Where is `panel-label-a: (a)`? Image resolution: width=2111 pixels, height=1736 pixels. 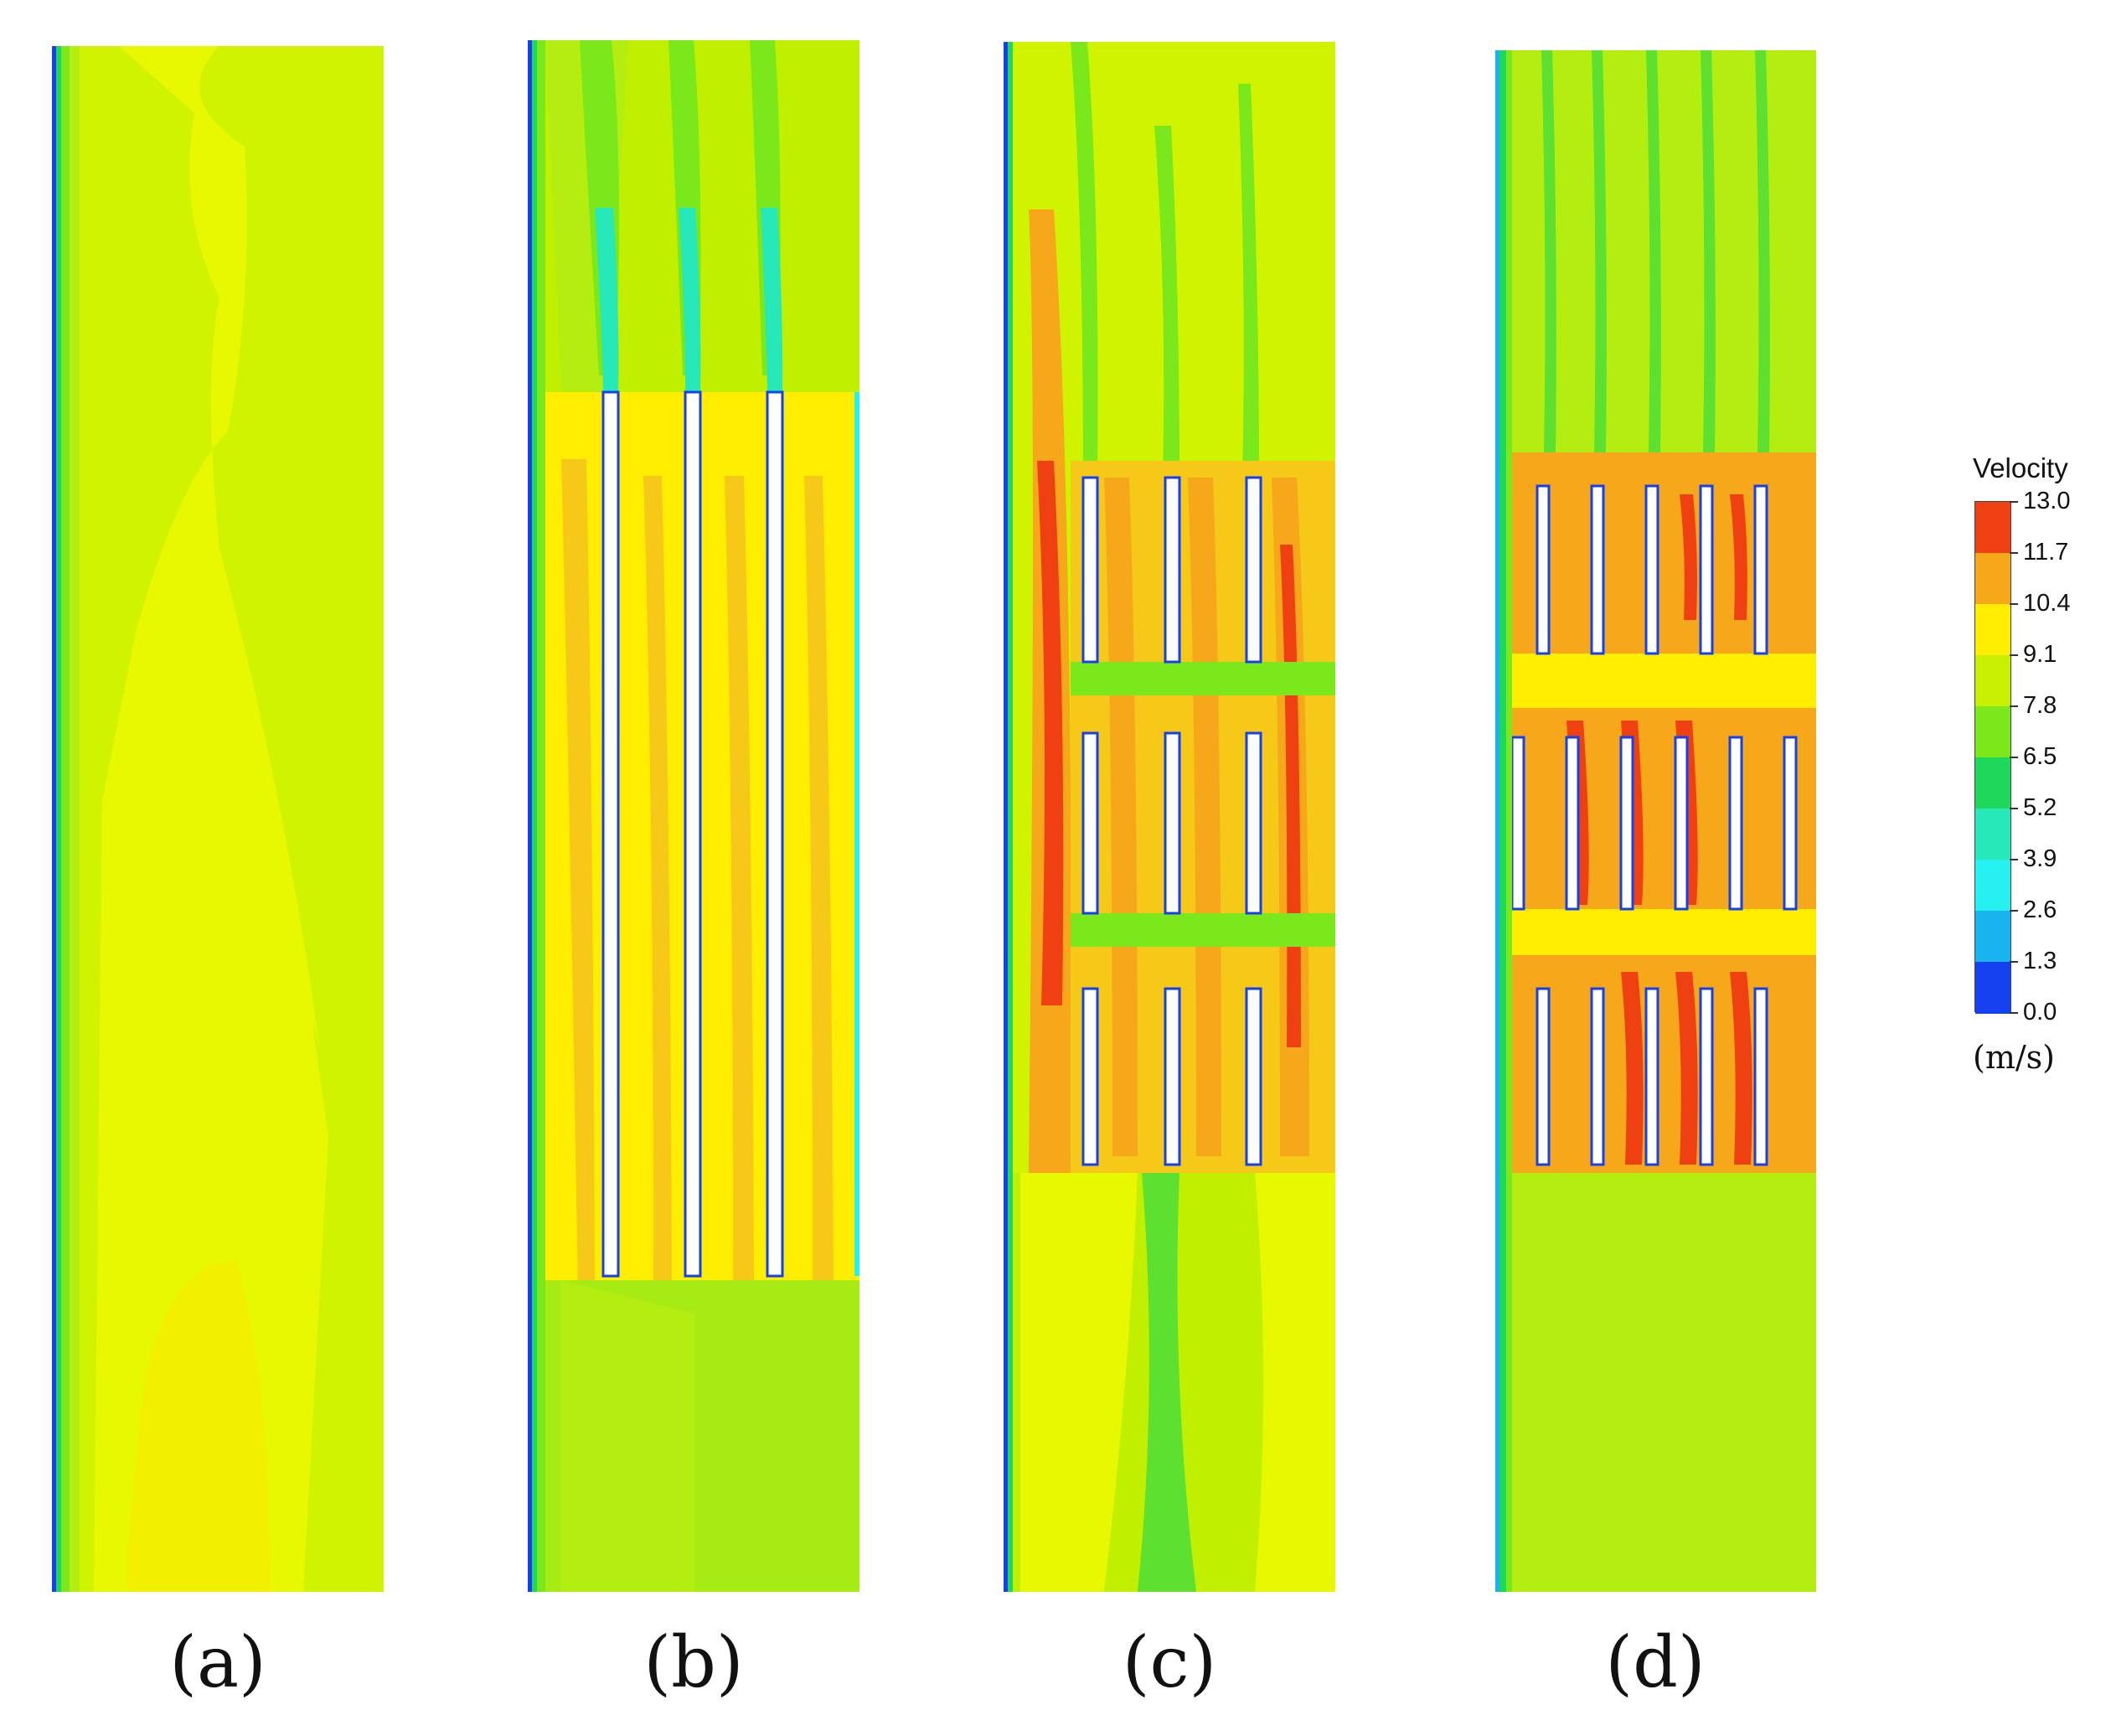
panel-label-a: (a) is located at coordinates (218, 1662).